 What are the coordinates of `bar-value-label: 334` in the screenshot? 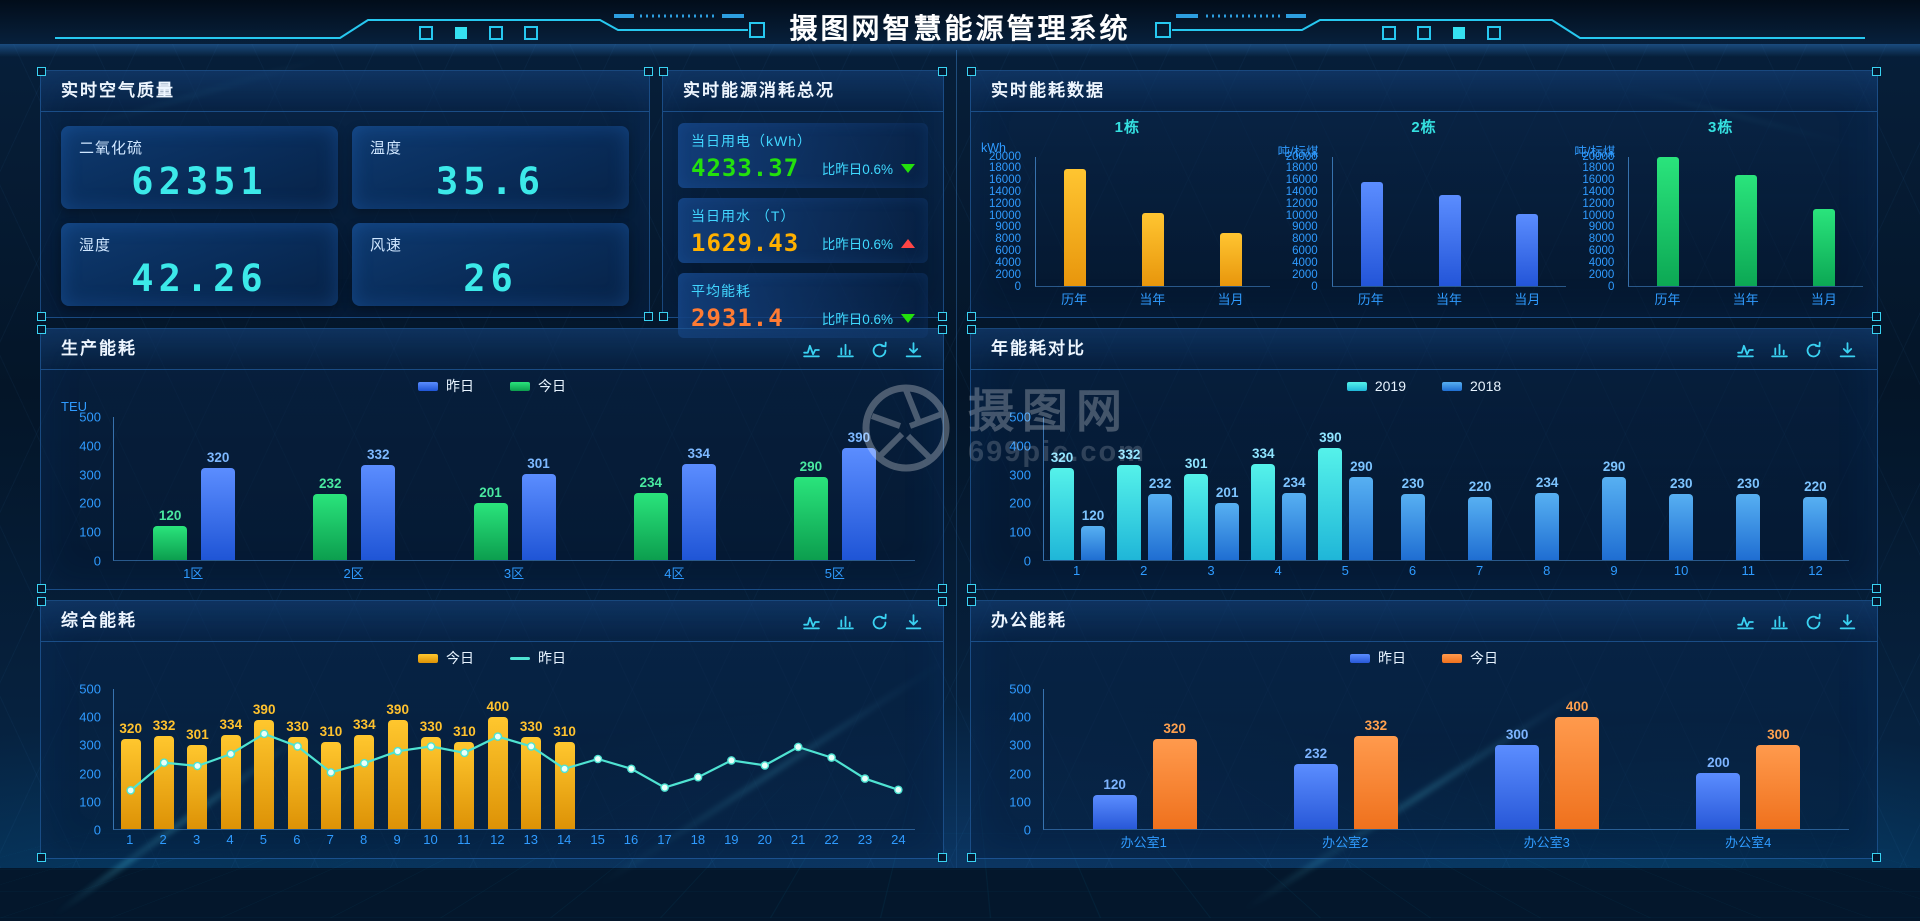 It's located at (1263, 454).